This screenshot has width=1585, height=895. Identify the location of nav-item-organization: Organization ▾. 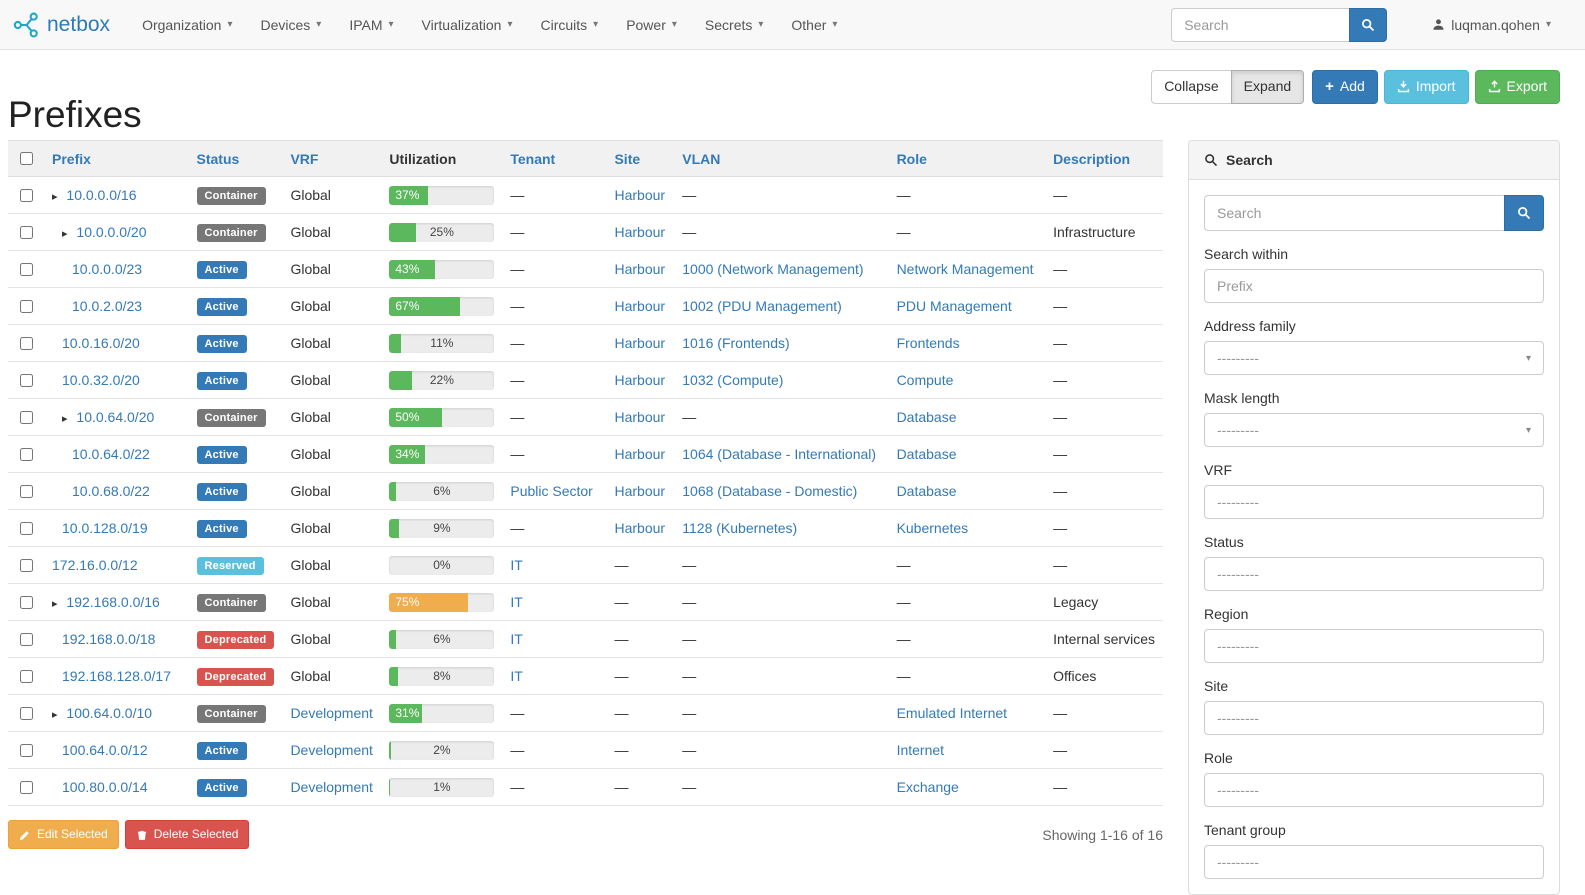
(187, 25).